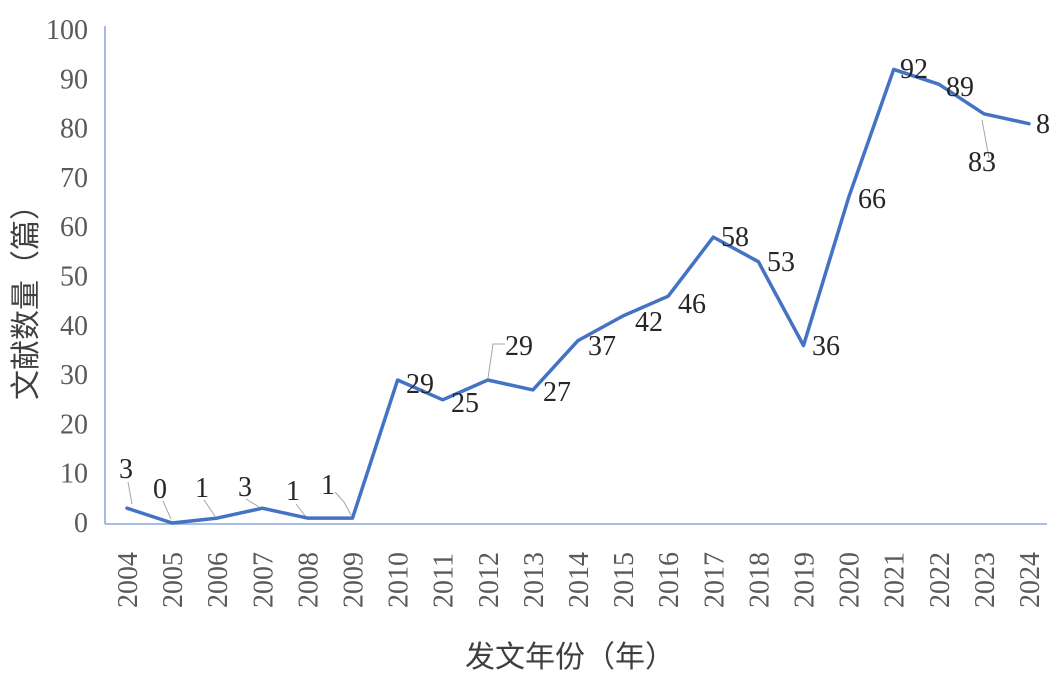 This screenshot has width=1054, height=679. Describe the element at coordinates (218, 580) in the screenshot. I see `x-tick-label: 2006` at that location.